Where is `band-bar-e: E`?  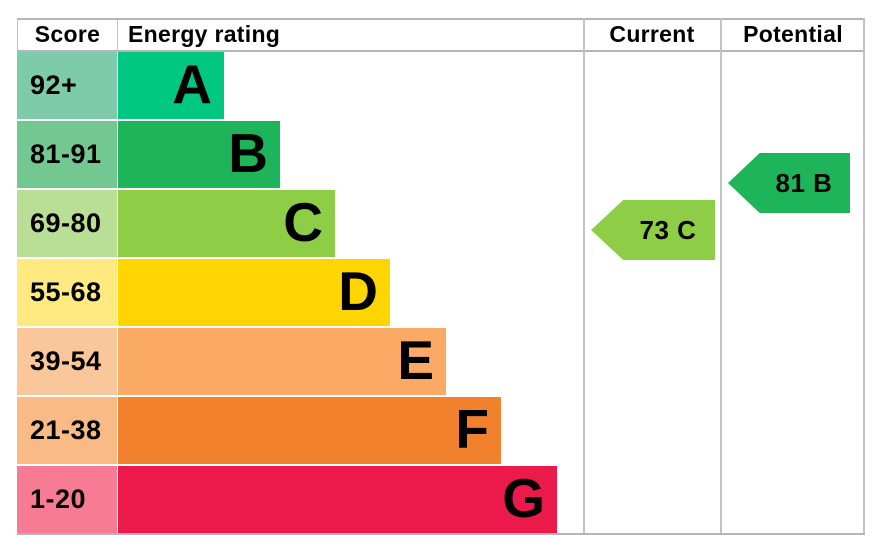 band-bar-e: E is located at coordinates (282, 361).